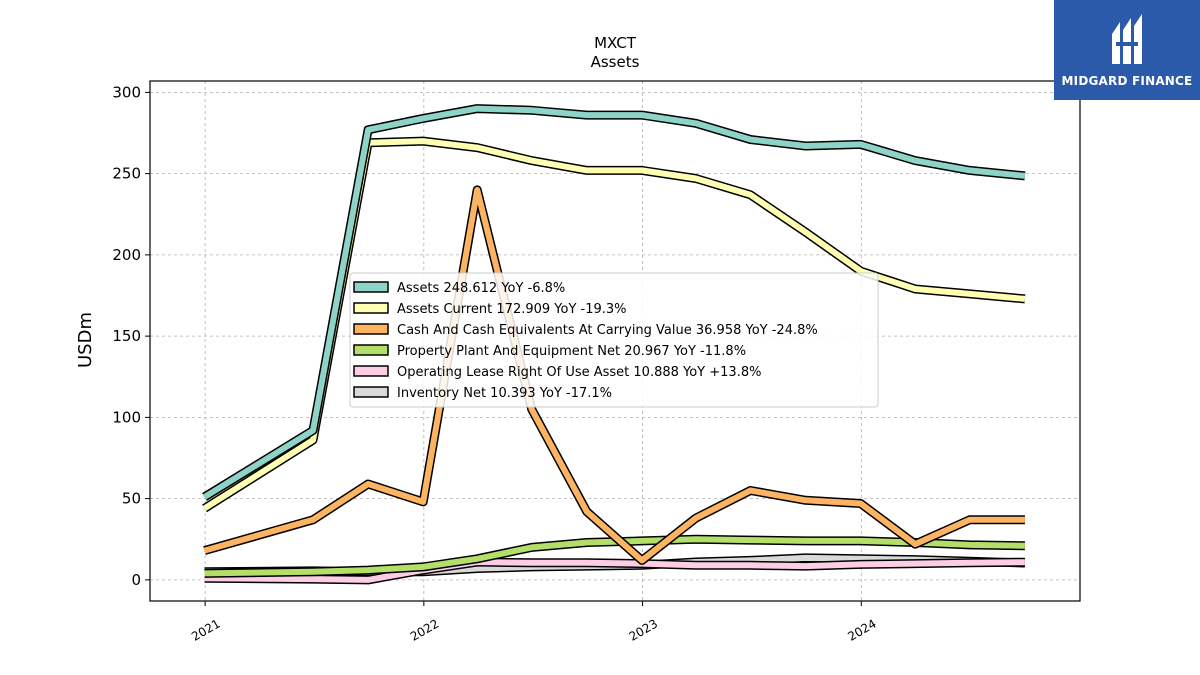 The height and width of the screenshot is (675, 1200). Describe the element at coordinates (126, 255) in the screenshot. I see `y-tick-label: 200` at that location.